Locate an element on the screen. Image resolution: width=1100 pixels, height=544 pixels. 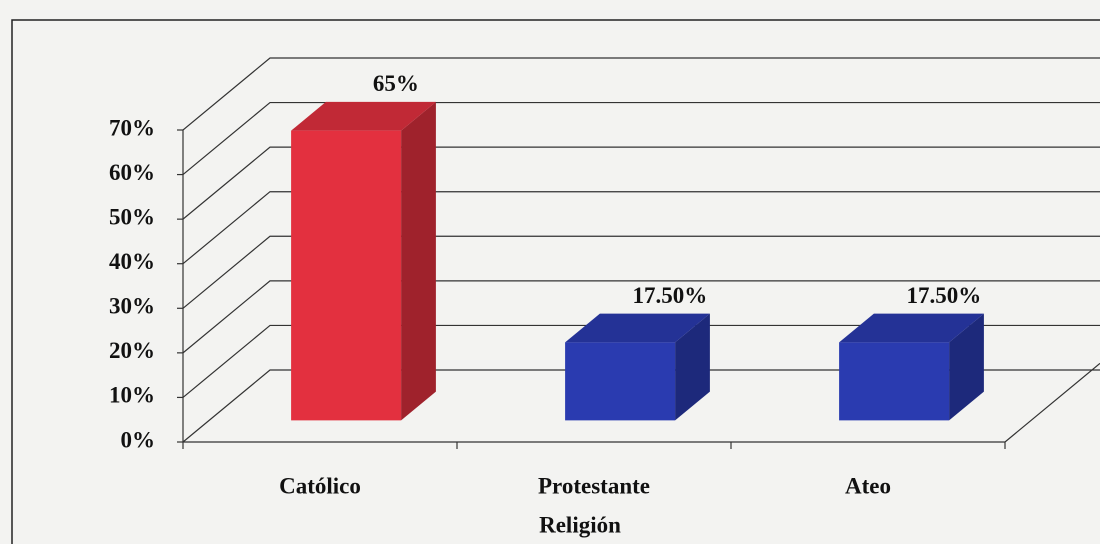
y-tick-label: 70% is located at coordinates (132, 127).